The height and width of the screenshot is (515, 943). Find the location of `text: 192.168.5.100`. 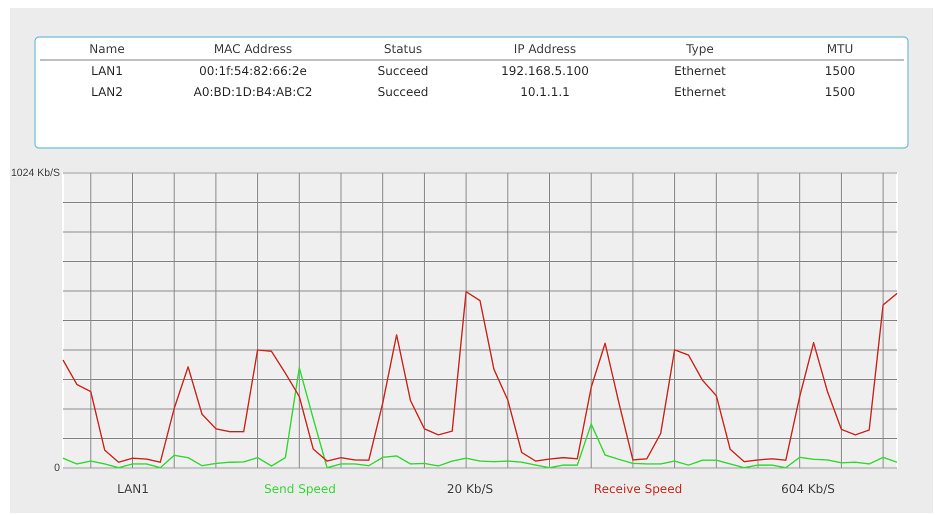

text: 192.168.5.100 is located at coordinates (545, 71).